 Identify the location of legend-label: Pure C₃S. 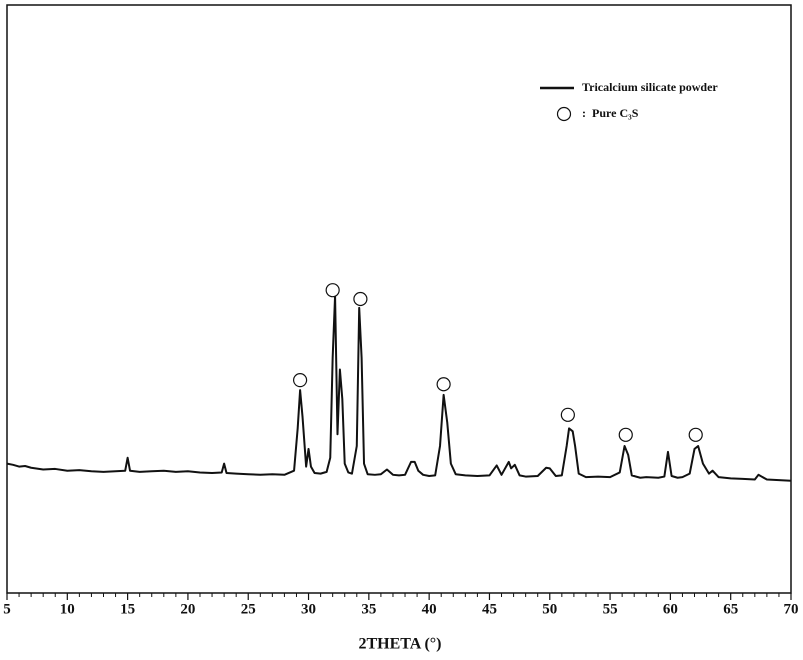
(615, 113).